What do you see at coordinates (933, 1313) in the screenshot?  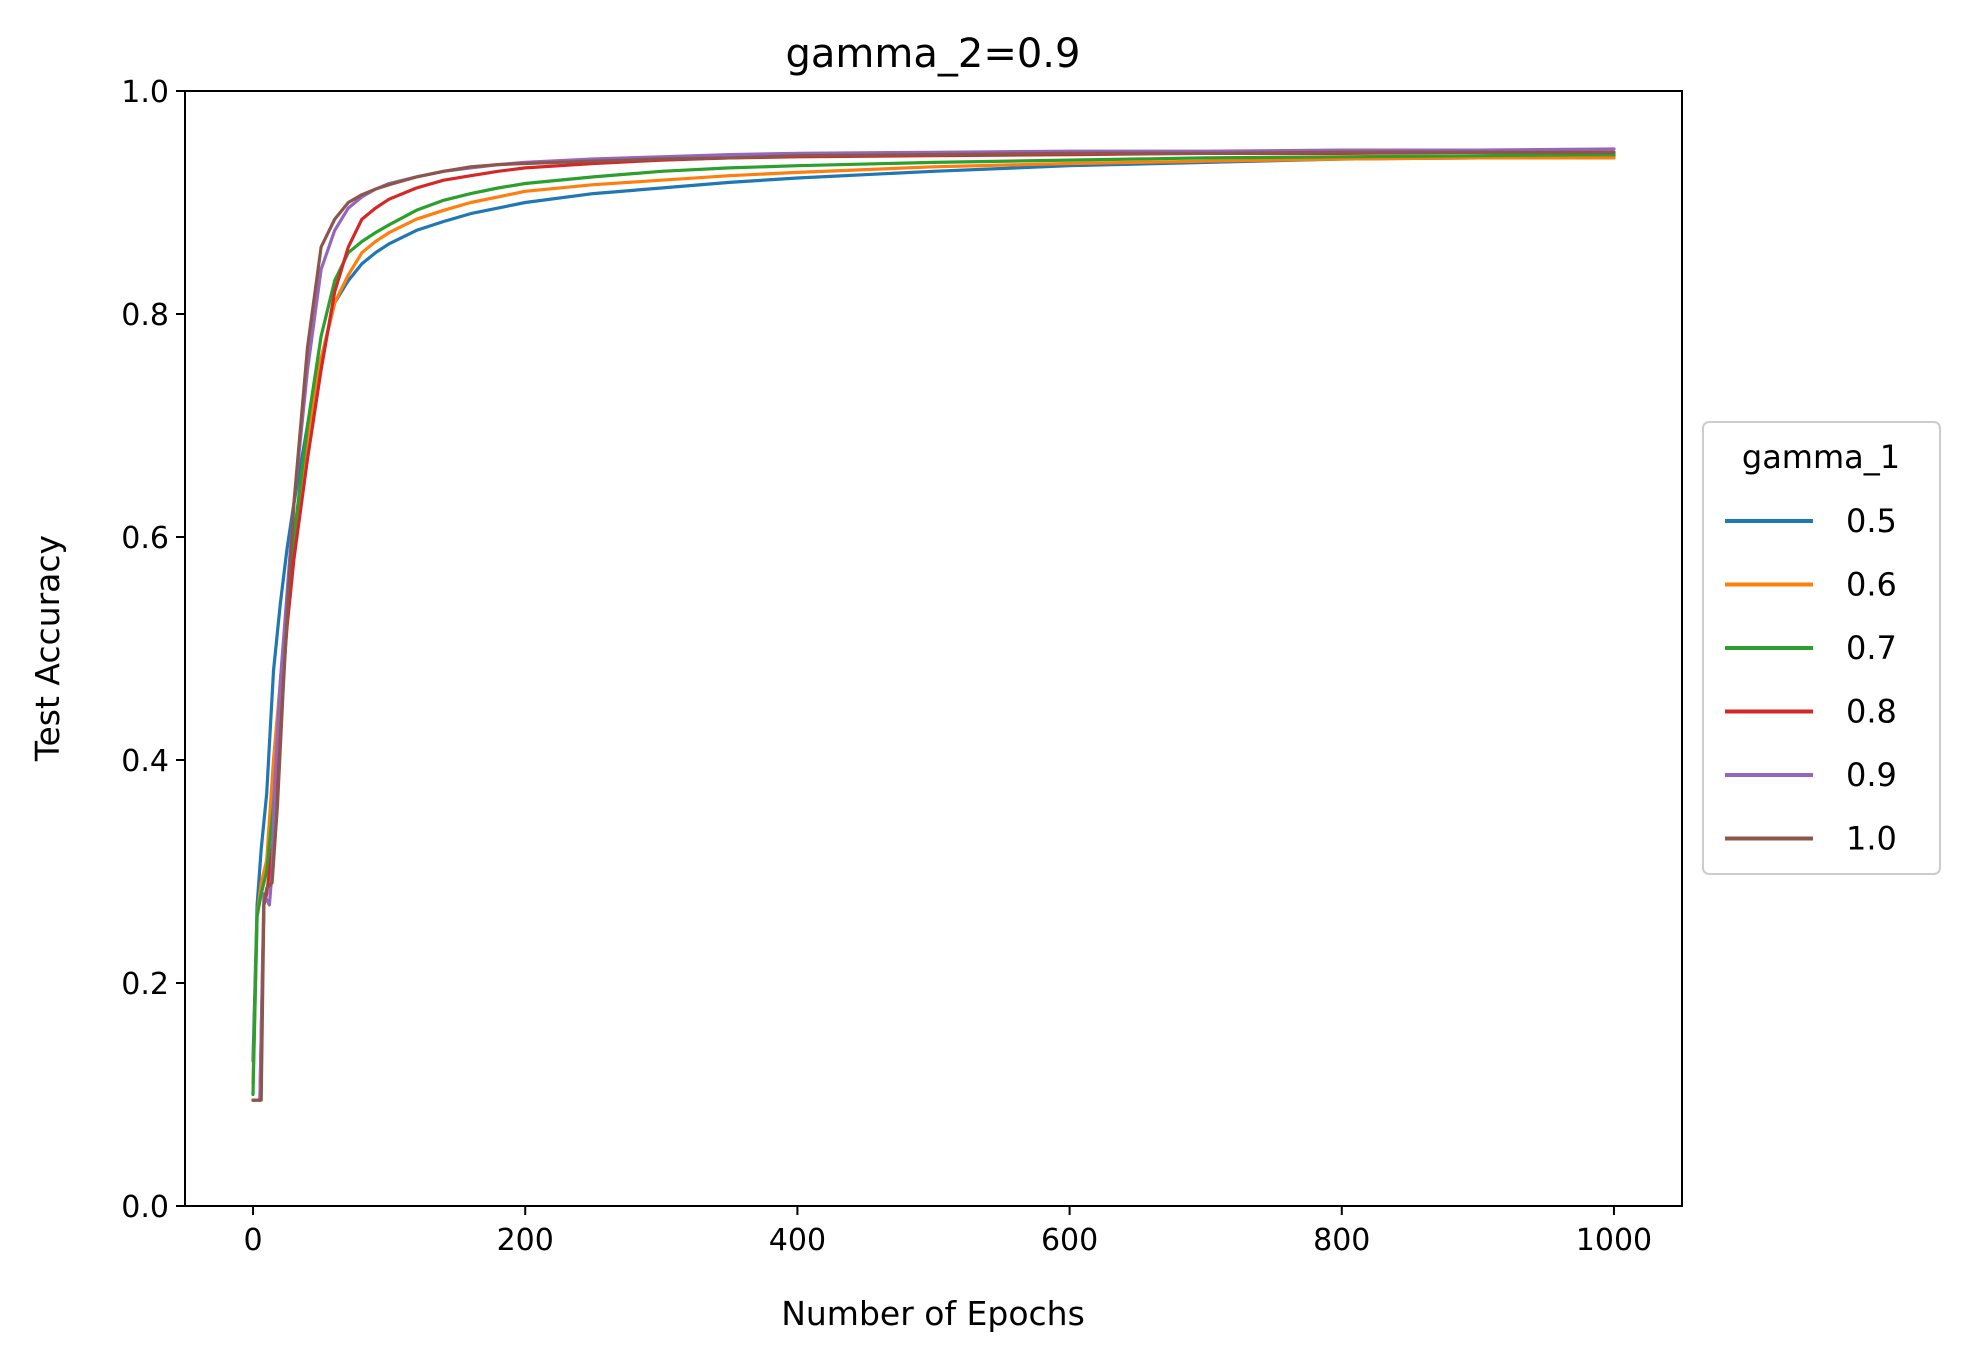 I see `x-axis-title: Number of Epochs` at bounding box center [933, 1313].